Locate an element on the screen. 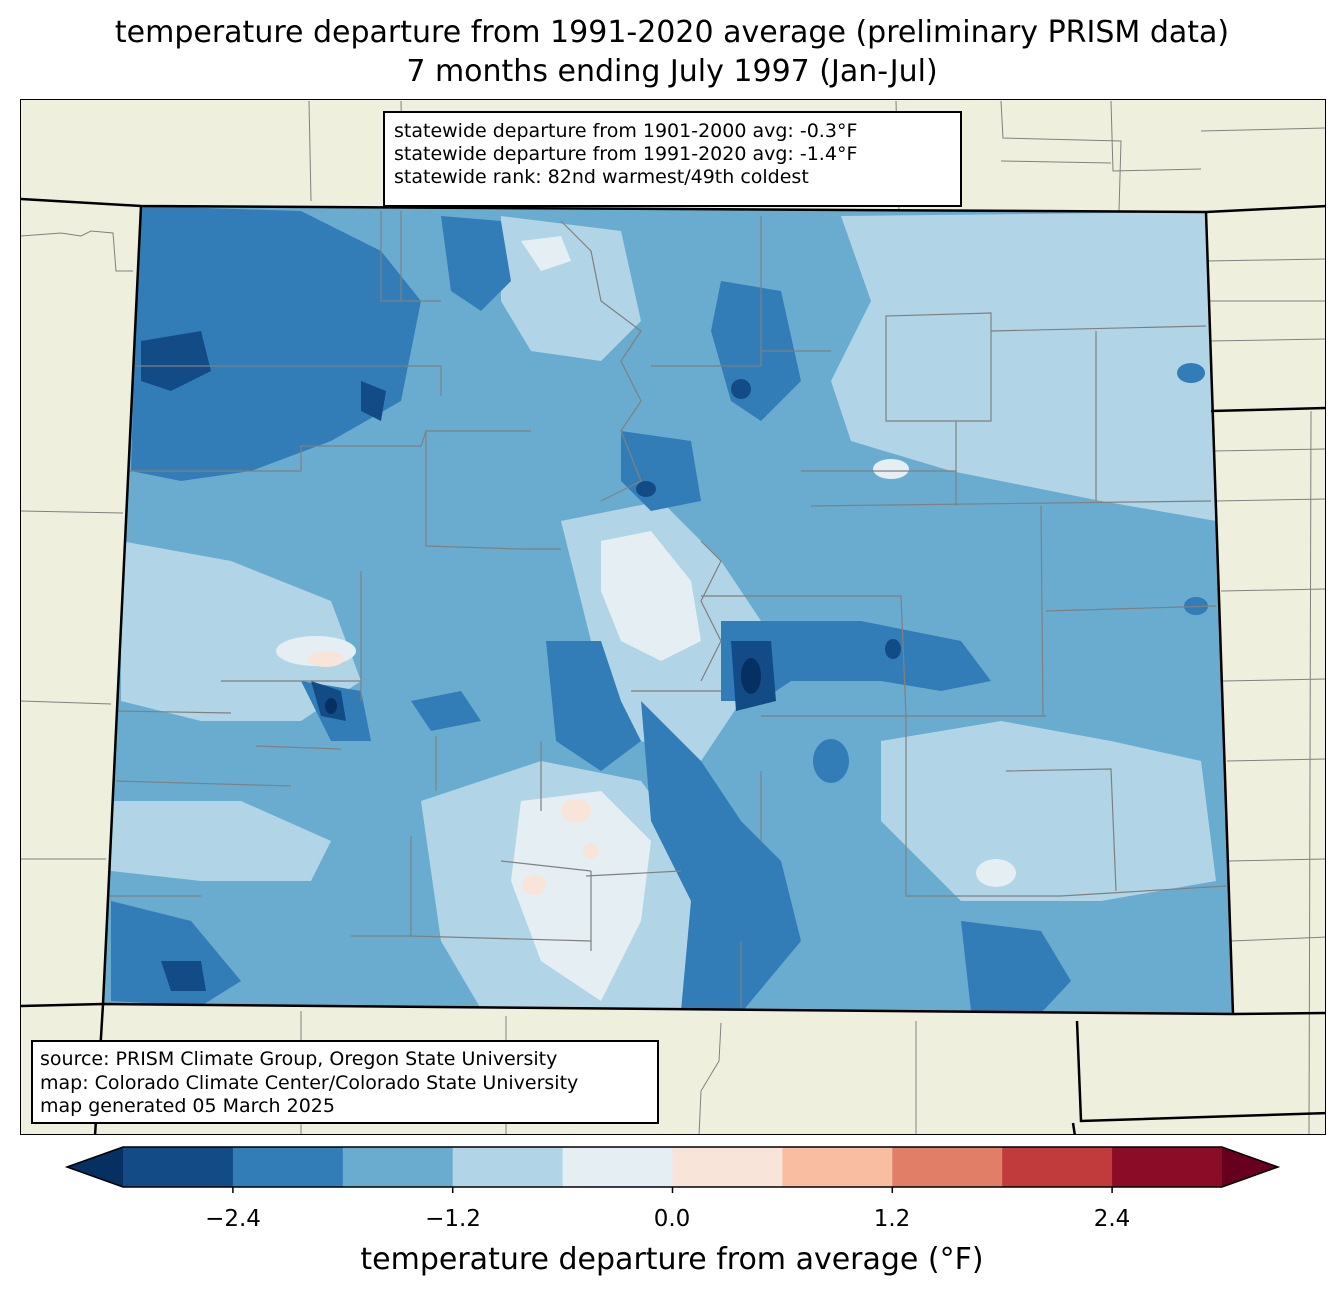 The image size is (1344, 1299). colorbar-tick-label: −1.2 is located at coordinates (453, 1219).